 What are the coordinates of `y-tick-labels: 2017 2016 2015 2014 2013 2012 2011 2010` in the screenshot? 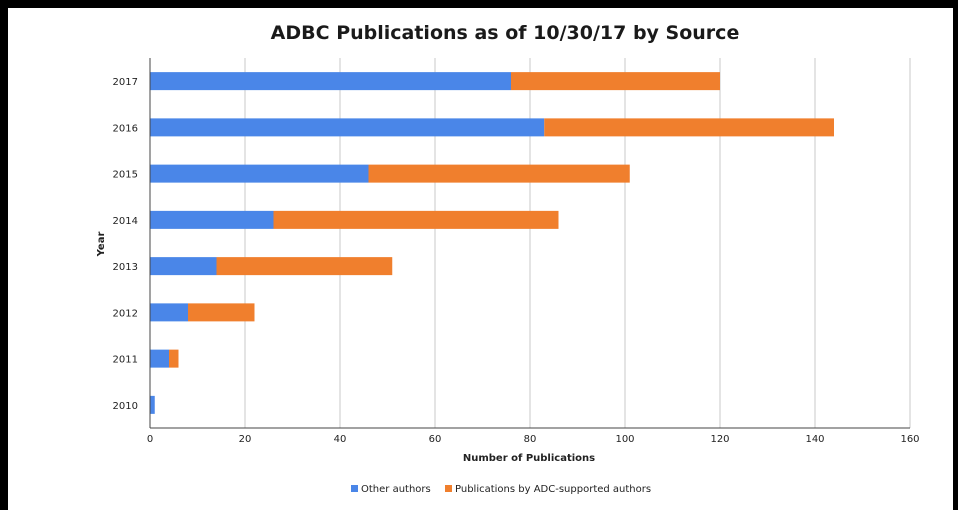 It's located at (125, 244).